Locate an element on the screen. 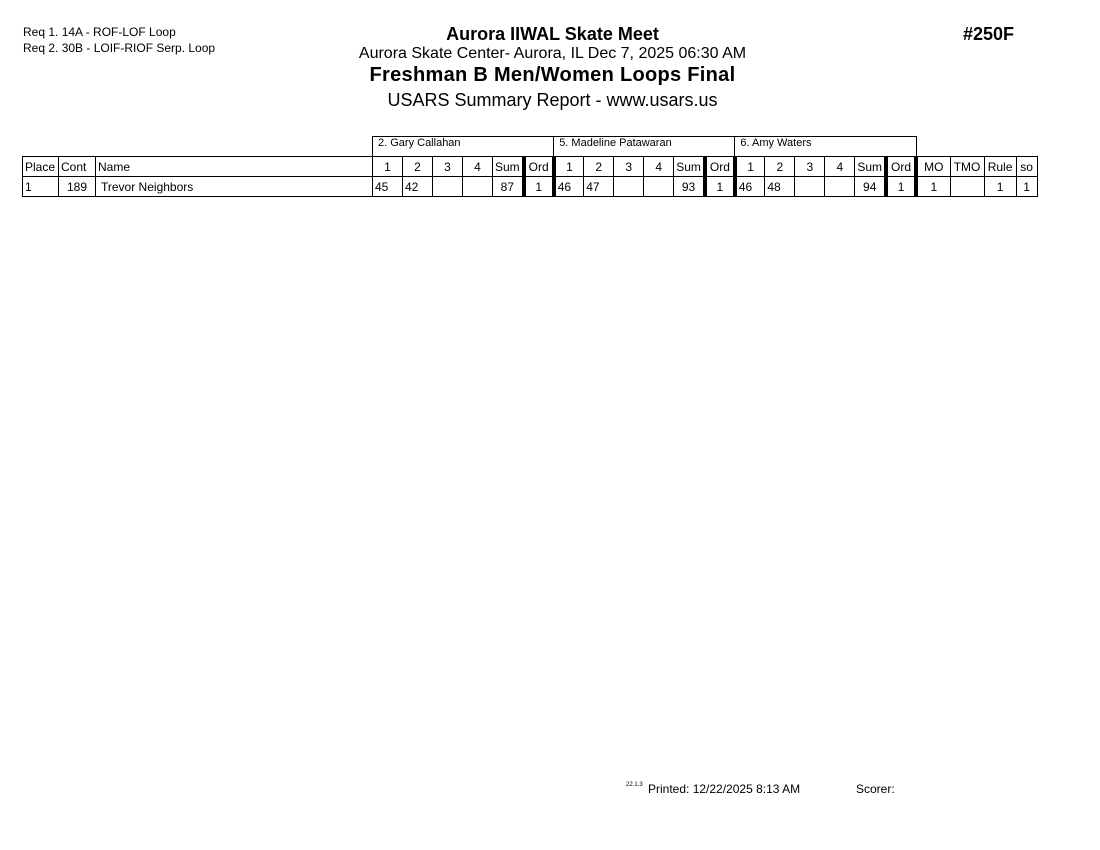 This screenshot has height=850, width=1100. col-name: Name is located at coordinates (234, 166).